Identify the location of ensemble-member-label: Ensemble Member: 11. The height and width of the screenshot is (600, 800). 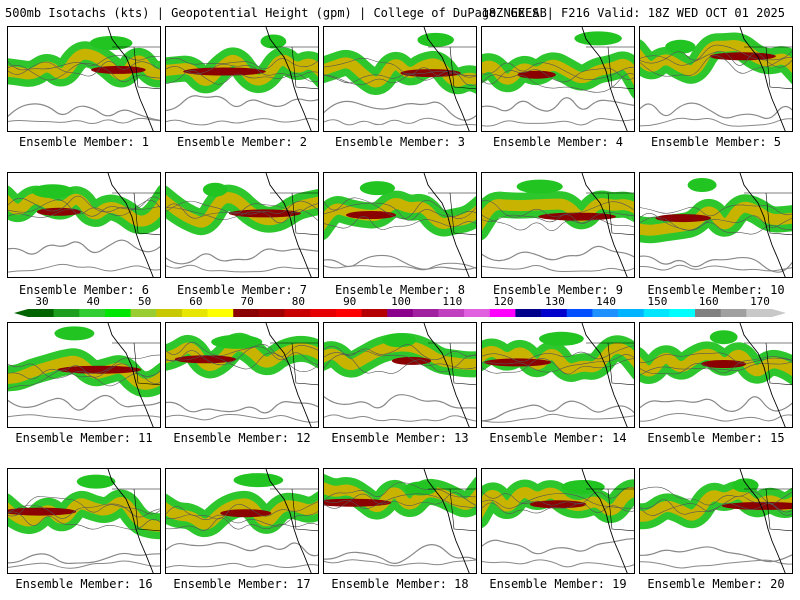
(84, 438).